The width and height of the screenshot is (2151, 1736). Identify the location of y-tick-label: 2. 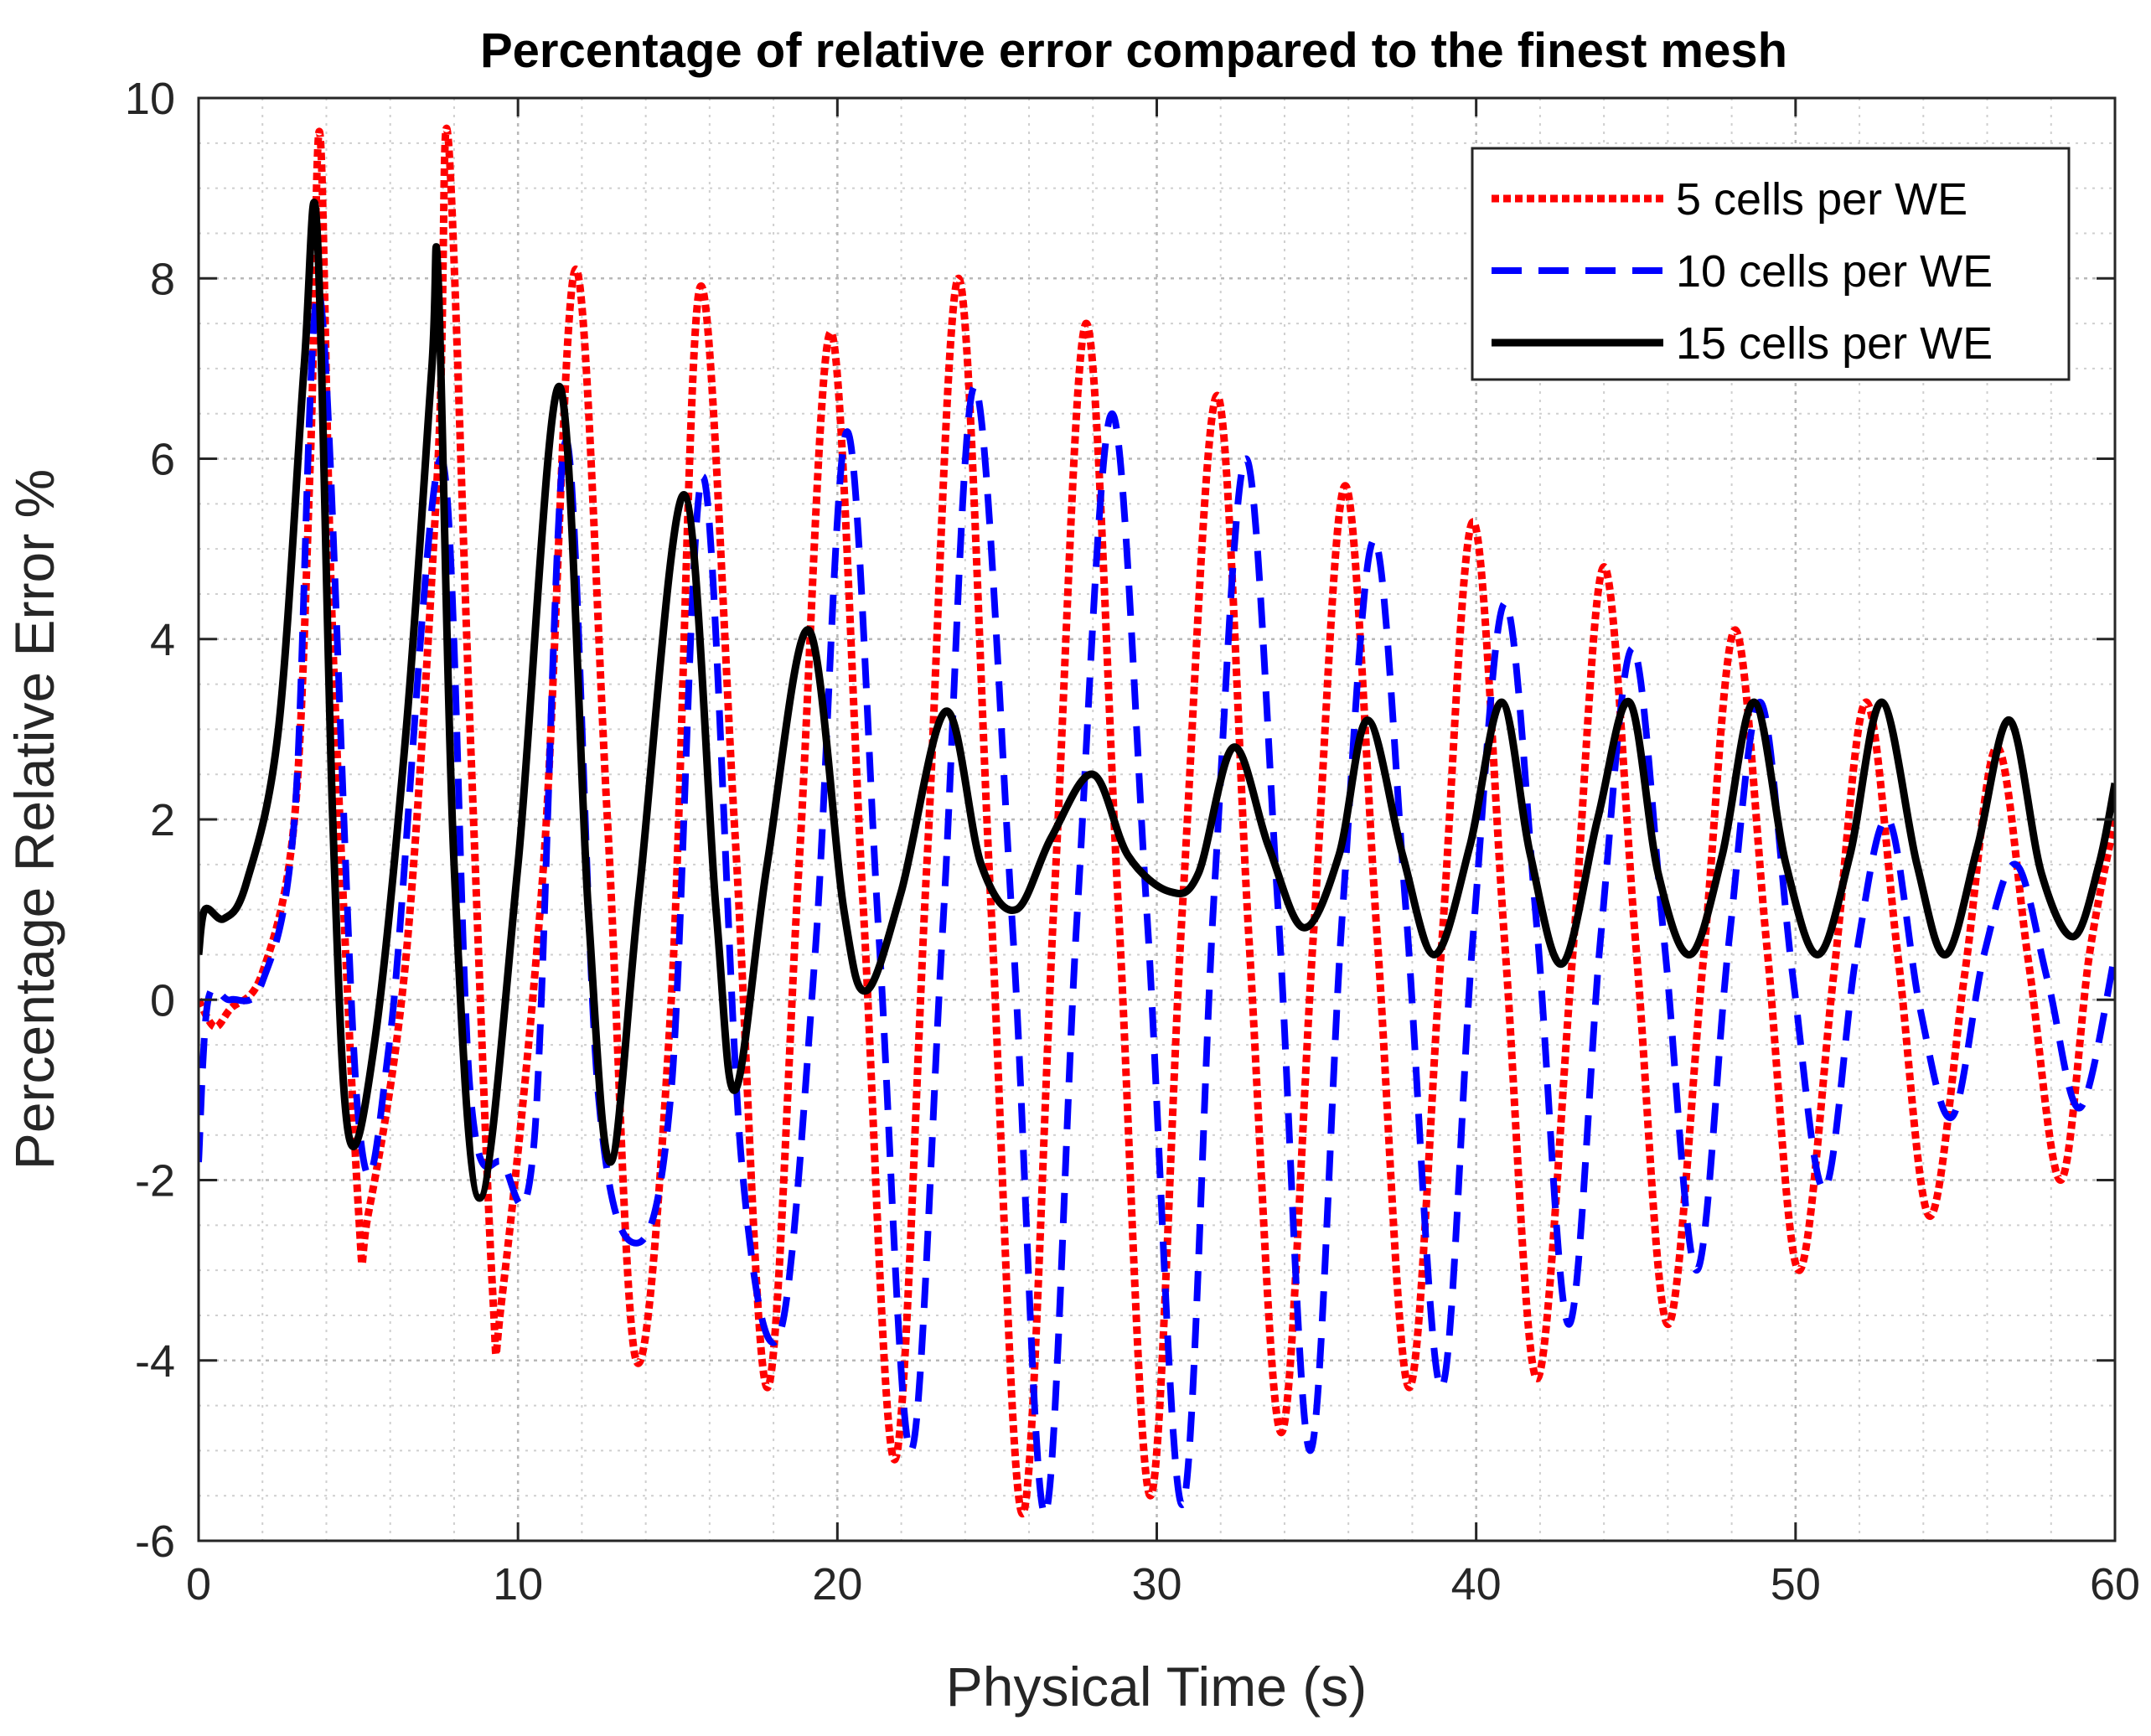
(162, 820).